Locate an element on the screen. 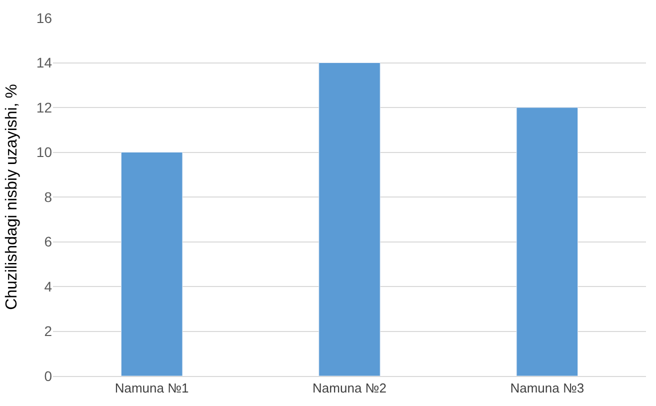 Image resolution: width=656 pixels, height=406 pixels. y-axis-title: Chuzilishdagi nisbiy uzayishi, % is located at coordinates (11, 197).